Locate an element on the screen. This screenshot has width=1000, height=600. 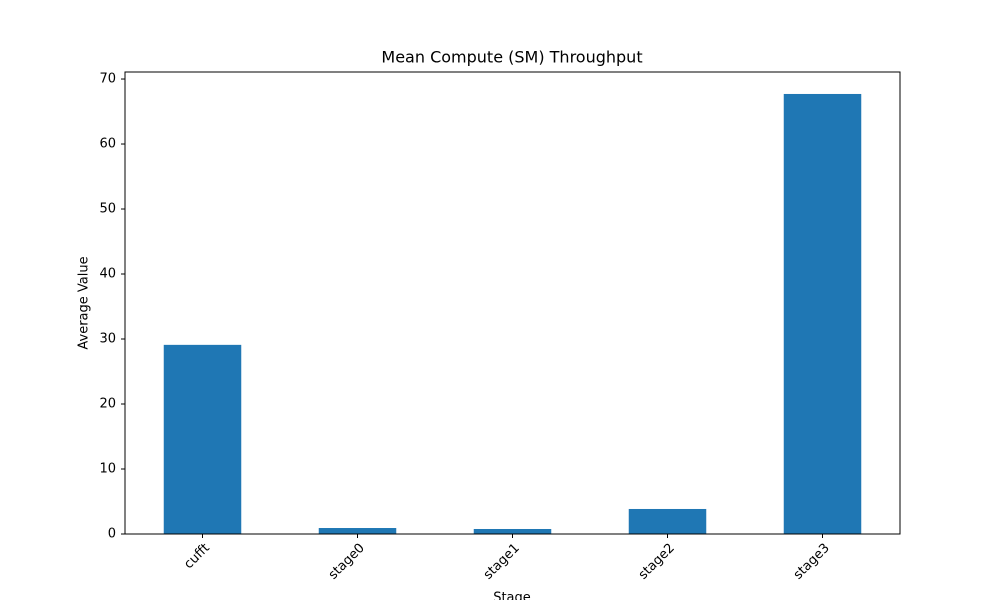
y-tick-label: 10 is located at coordinates (107, 469).